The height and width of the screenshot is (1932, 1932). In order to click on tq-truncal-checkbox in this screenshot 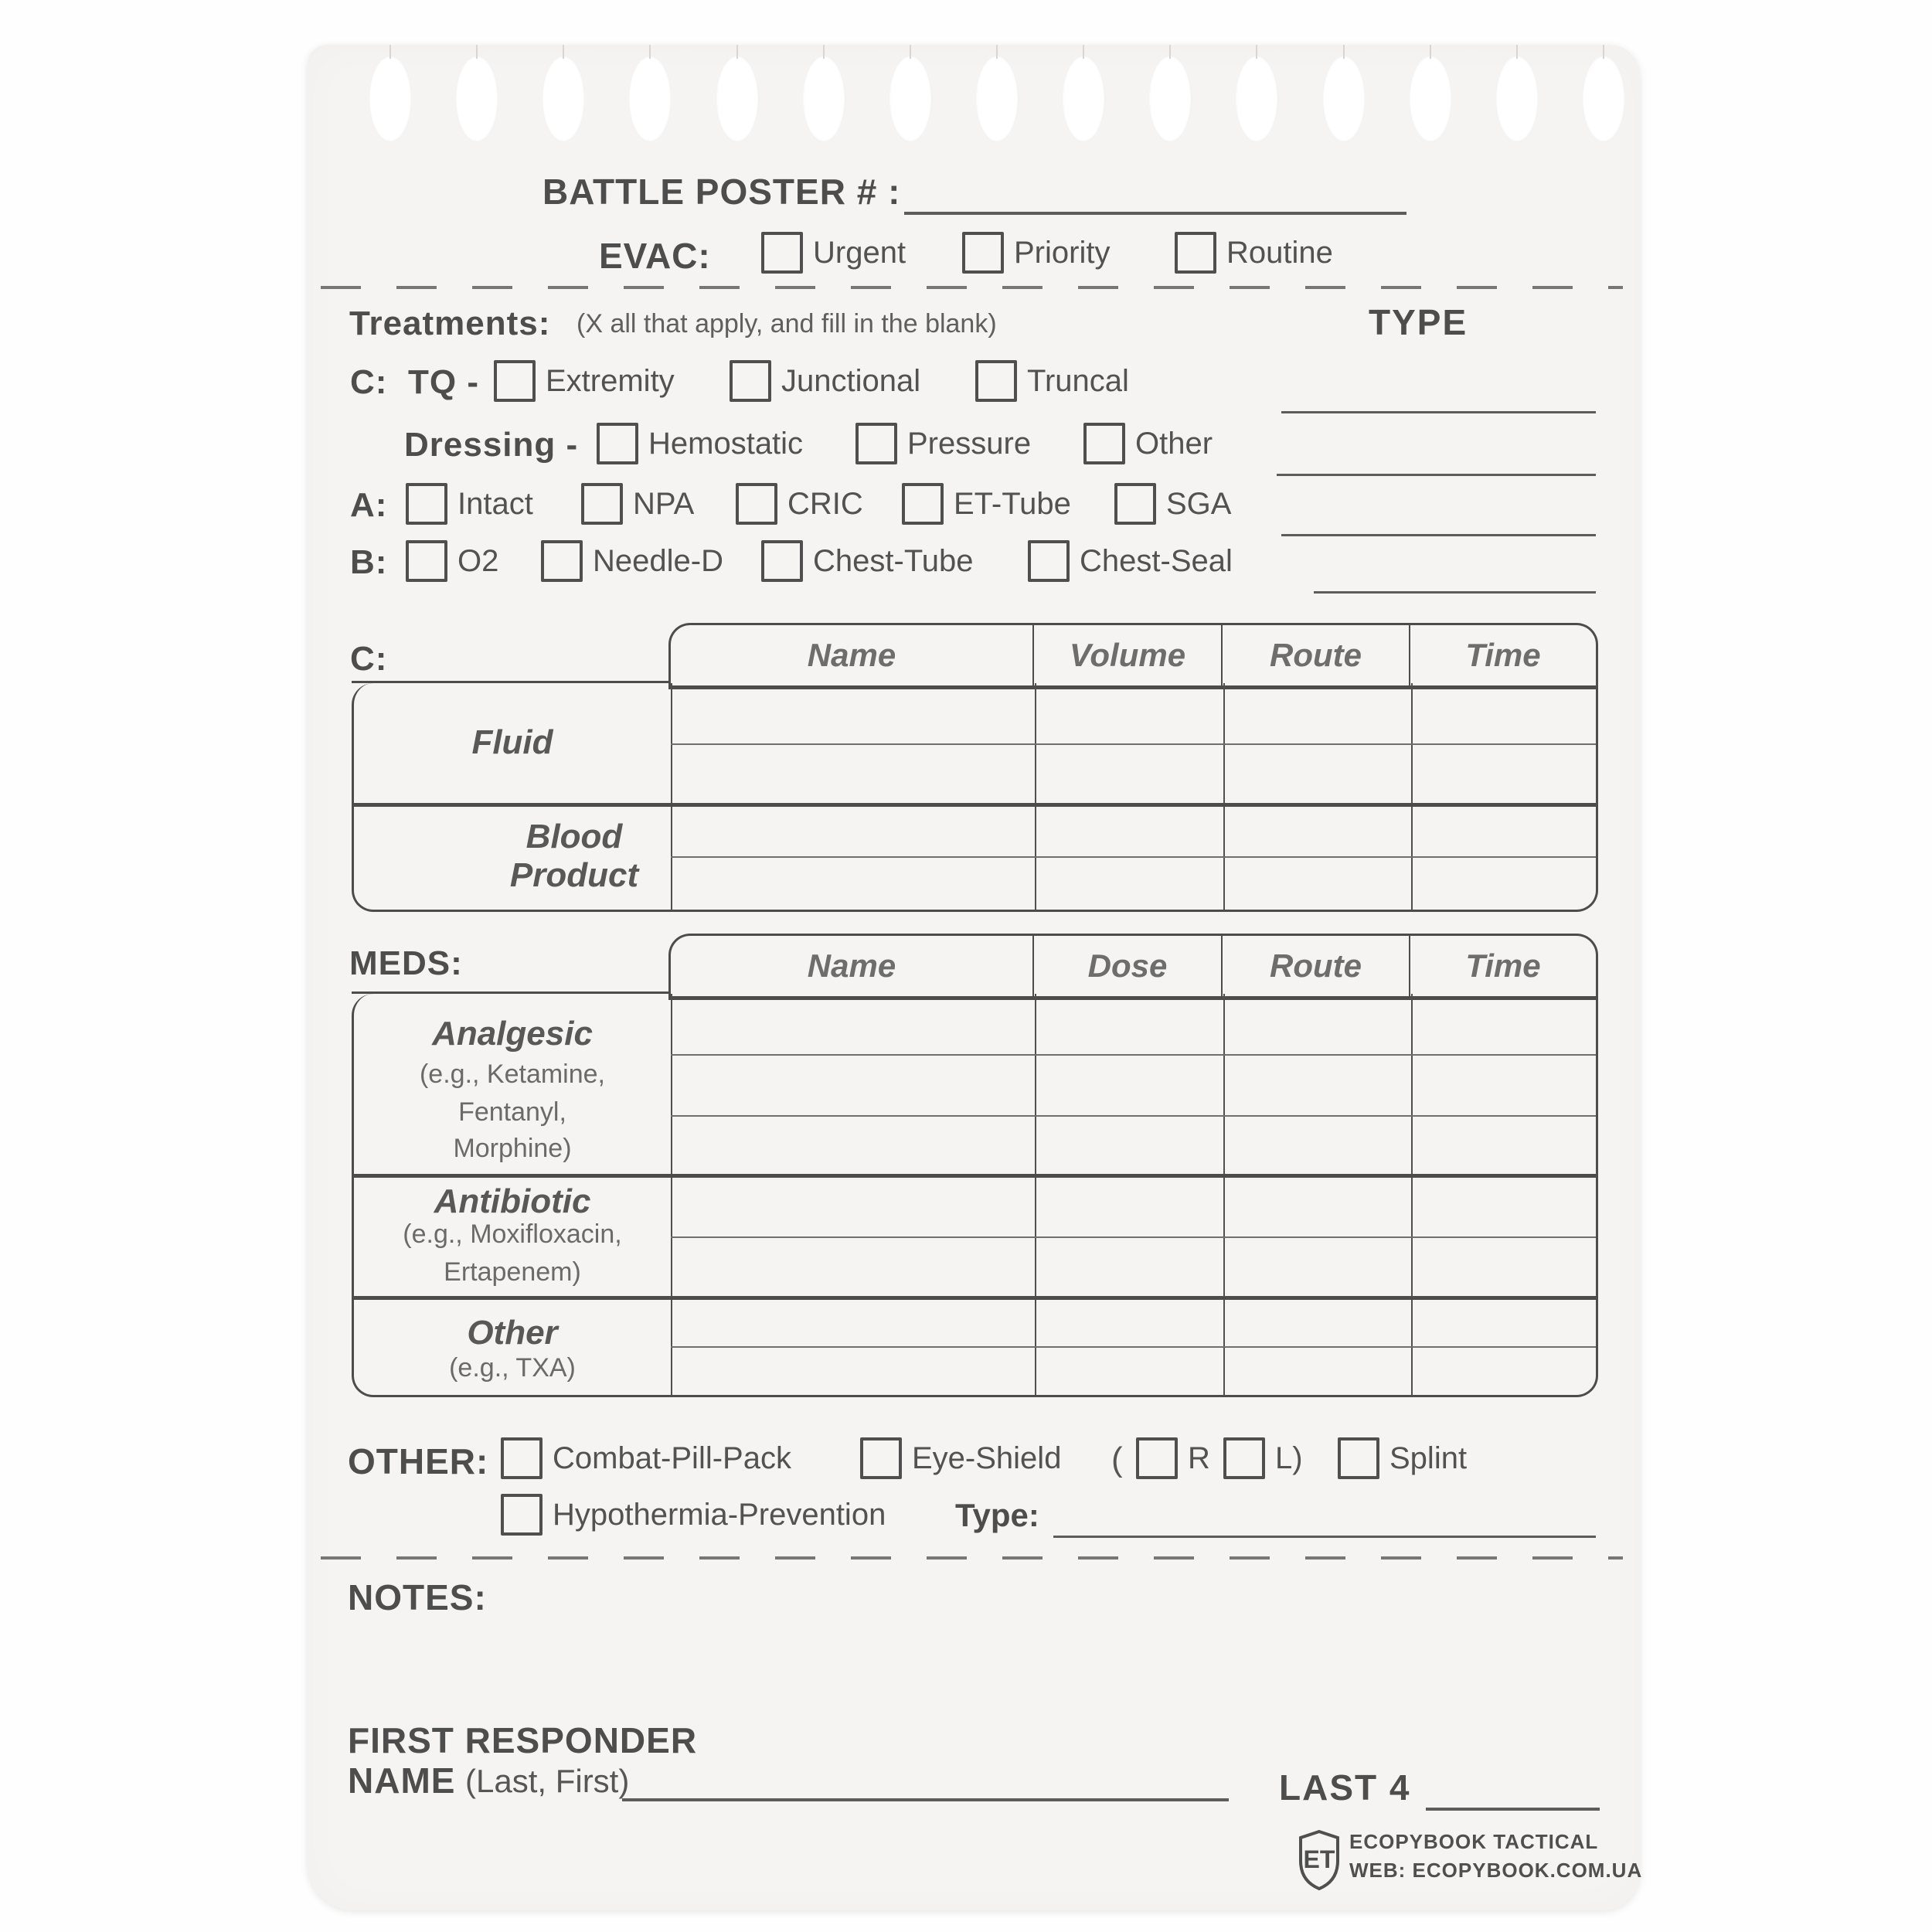, I will do `click(996, 381)`.